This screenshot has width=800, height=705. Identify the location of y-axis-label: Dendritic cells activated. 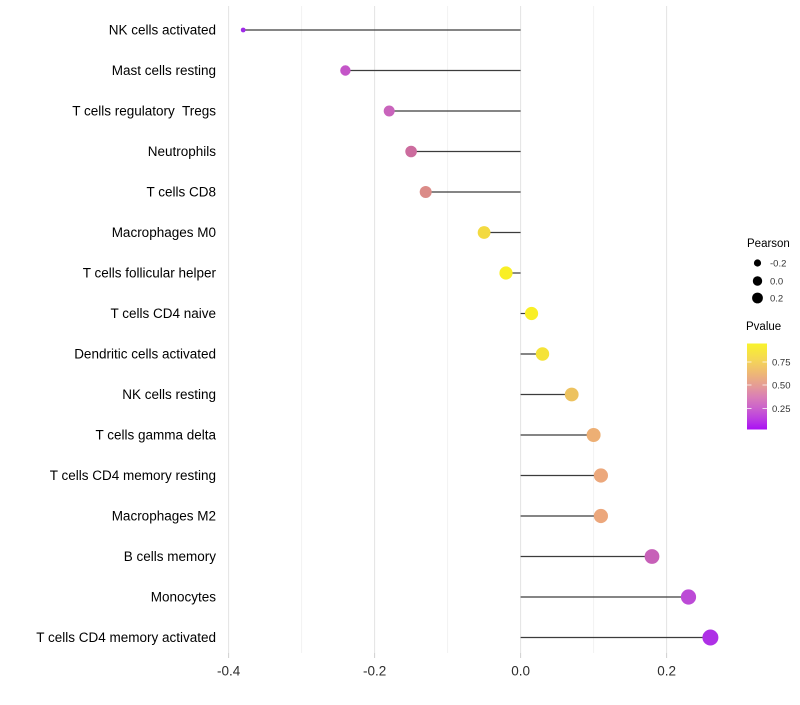
(145, 354).